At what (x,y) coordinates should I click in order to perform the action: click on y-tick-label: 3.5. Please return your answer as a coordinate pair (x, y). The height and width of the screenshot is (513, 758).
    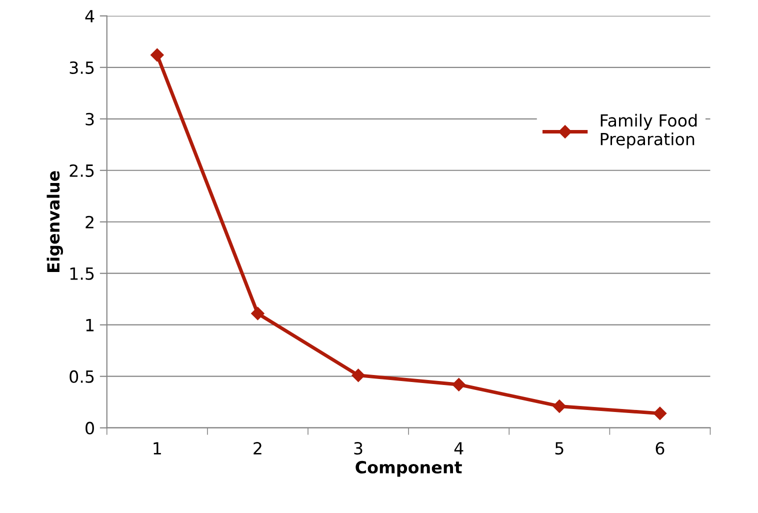
    Looking at the image, I should click on (82, 67).